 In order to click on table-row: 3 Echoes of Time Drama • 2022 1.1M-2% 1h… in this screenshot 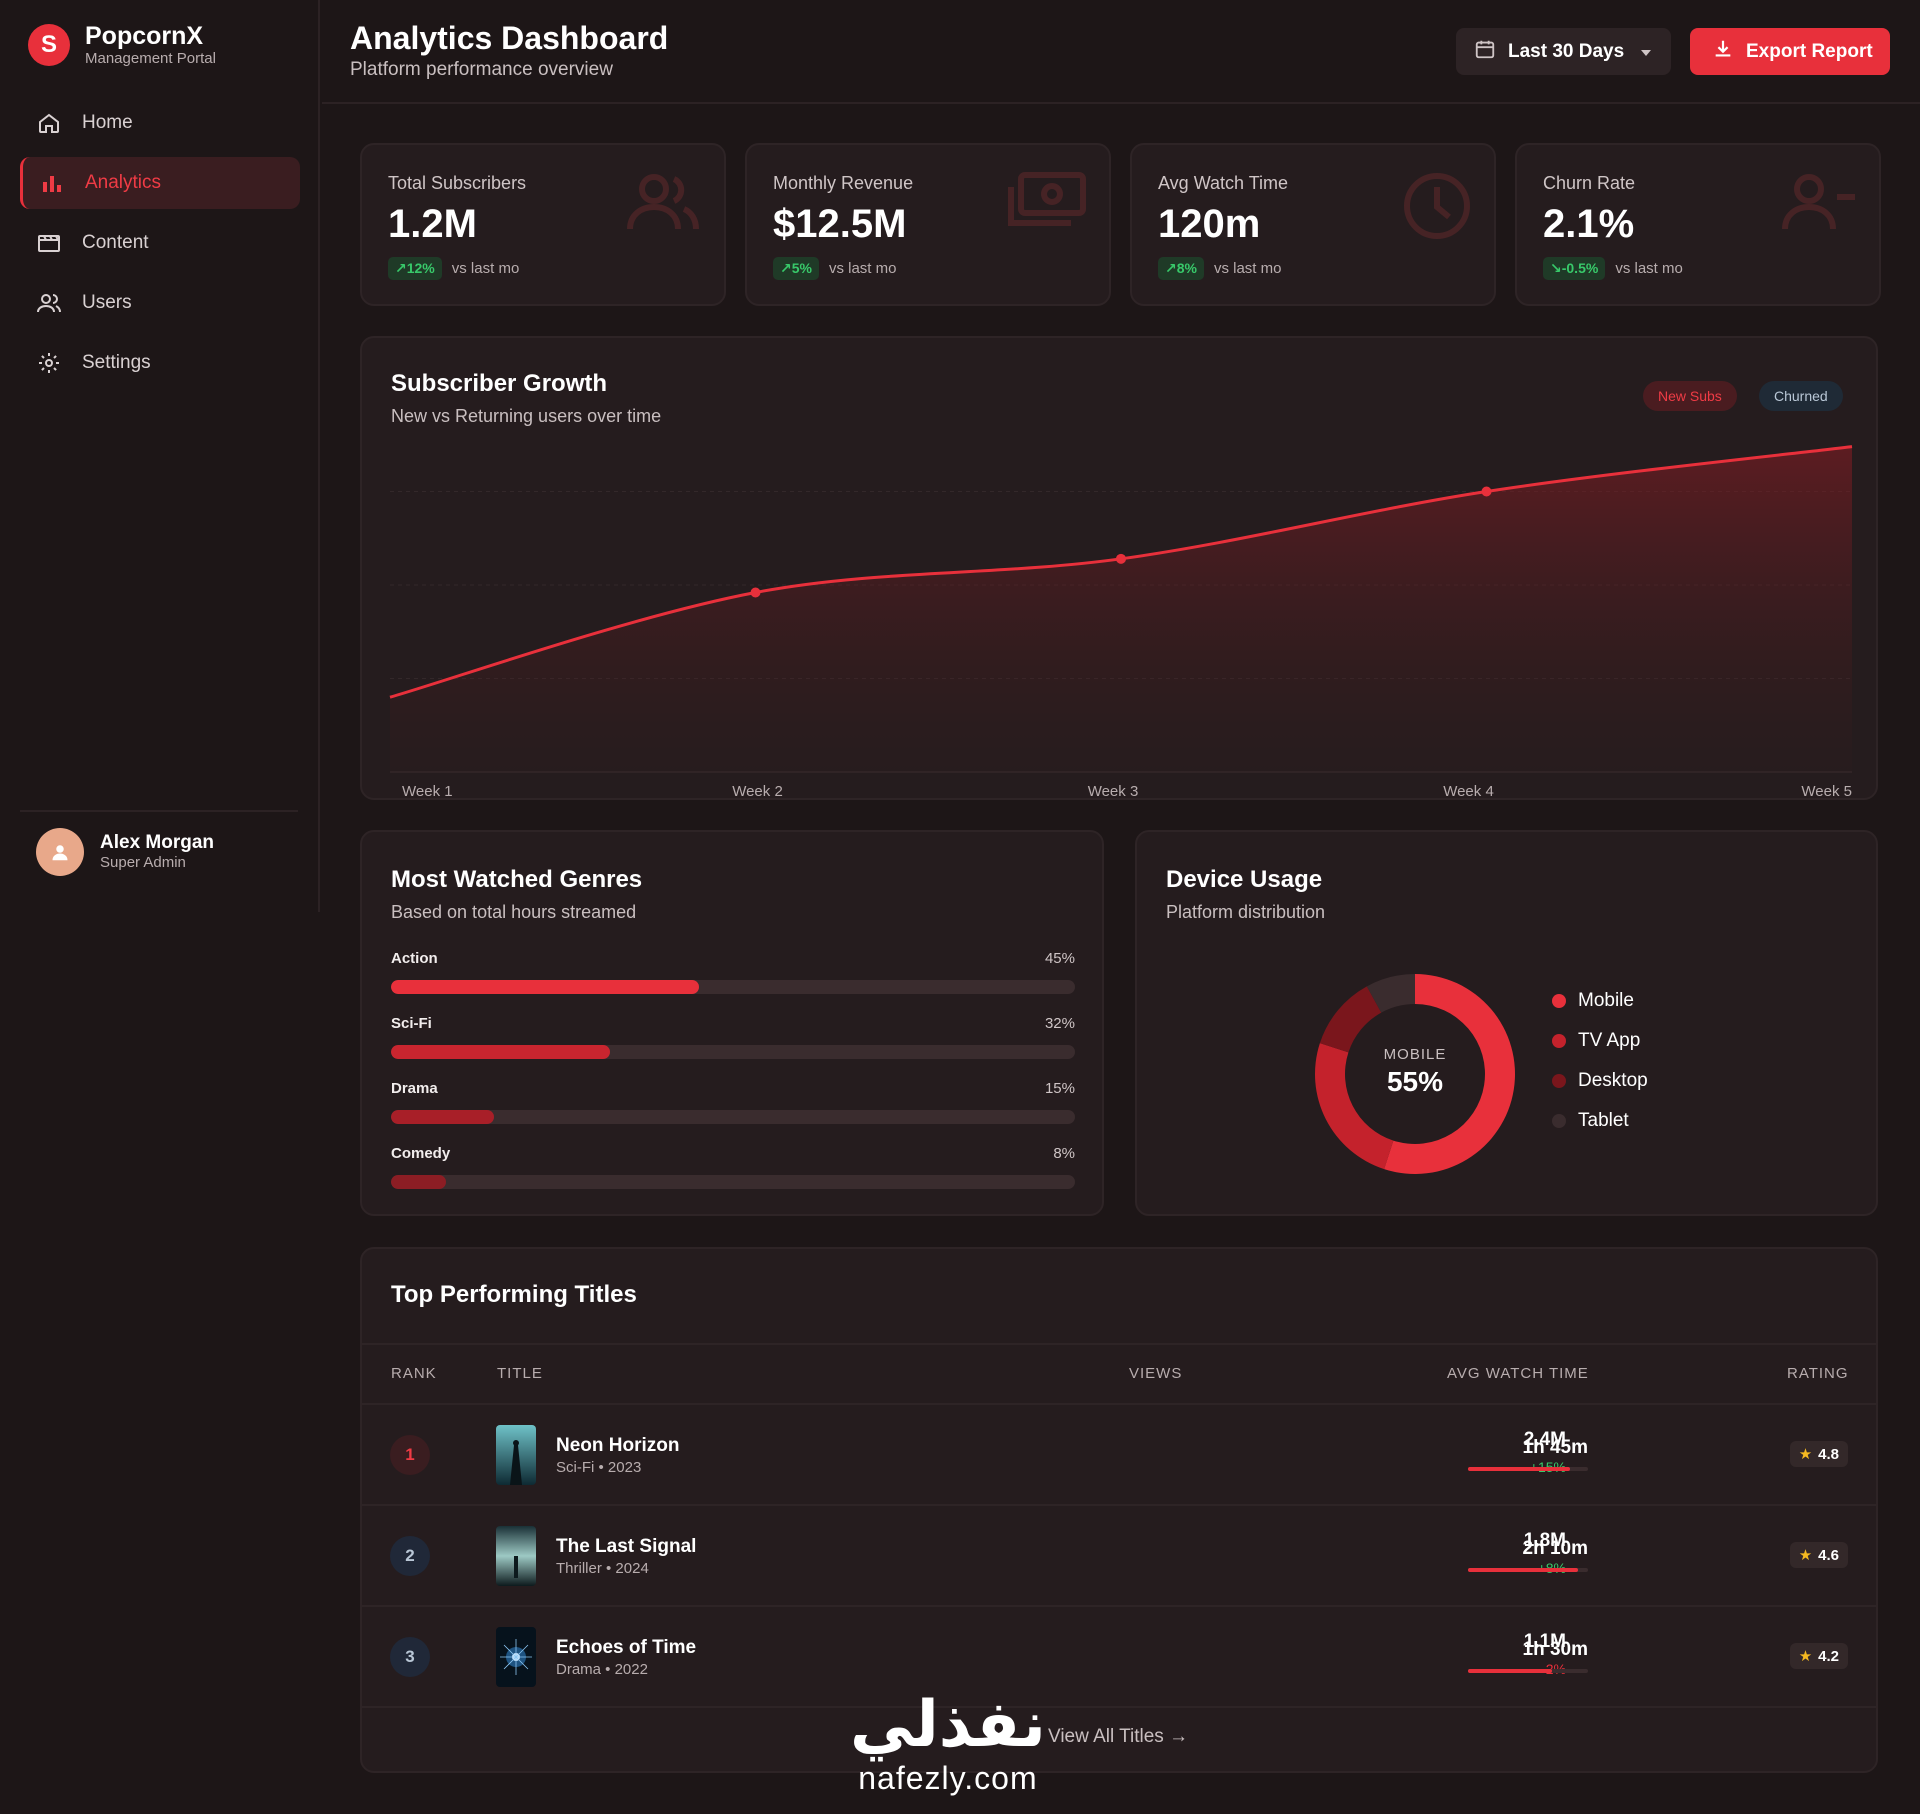, I will do `click(1120, 1655)`.